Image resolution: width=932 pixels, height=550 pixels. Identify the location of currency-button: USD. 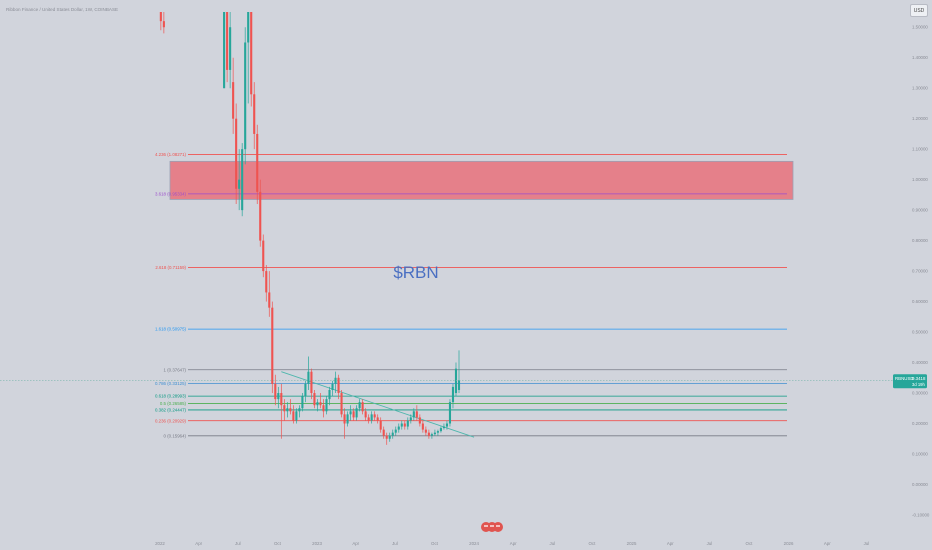
(919, 10).